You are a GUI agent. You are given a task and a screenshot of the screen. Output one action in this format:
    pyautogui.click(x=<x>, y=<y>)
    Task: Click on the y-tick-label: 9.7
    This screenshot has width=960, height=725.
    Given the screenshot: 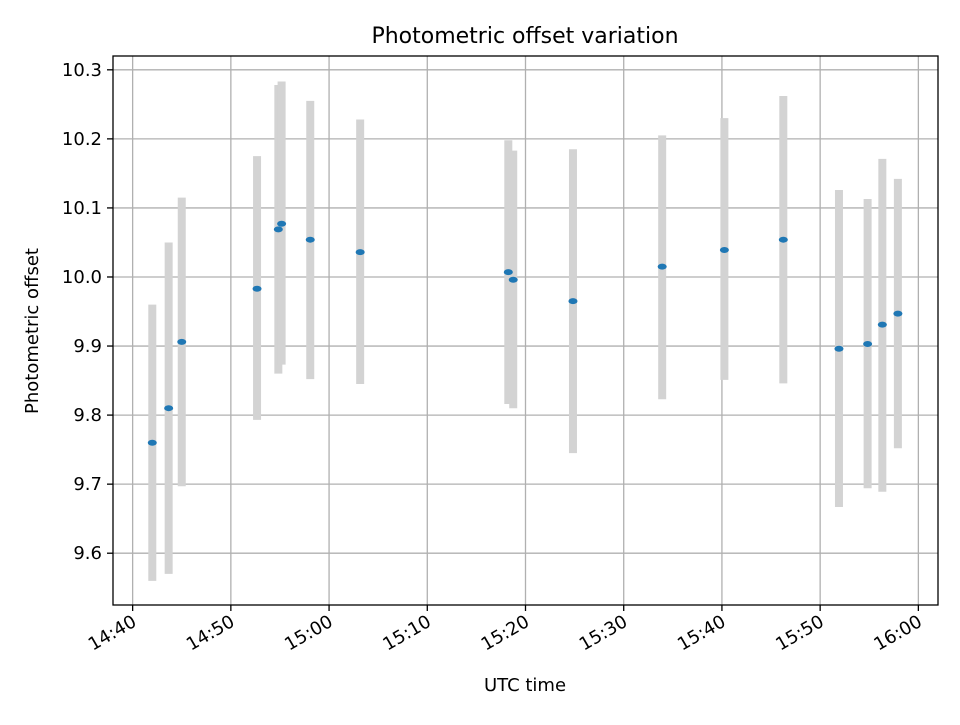 What is the action you would take?
    pyautogui.click(x=87, y=484)
    